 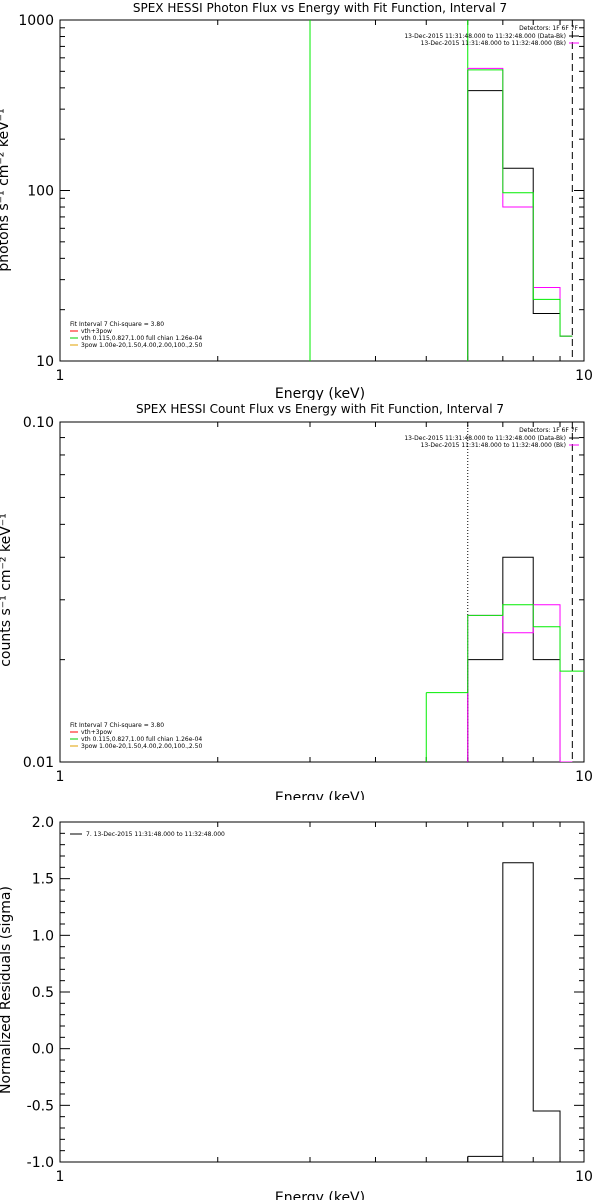 What do you see at coordinates (320, 1195) in the screenshot?
I see `residuals-xlabel: Energy (keV)` at bounding box center [320, 1195].